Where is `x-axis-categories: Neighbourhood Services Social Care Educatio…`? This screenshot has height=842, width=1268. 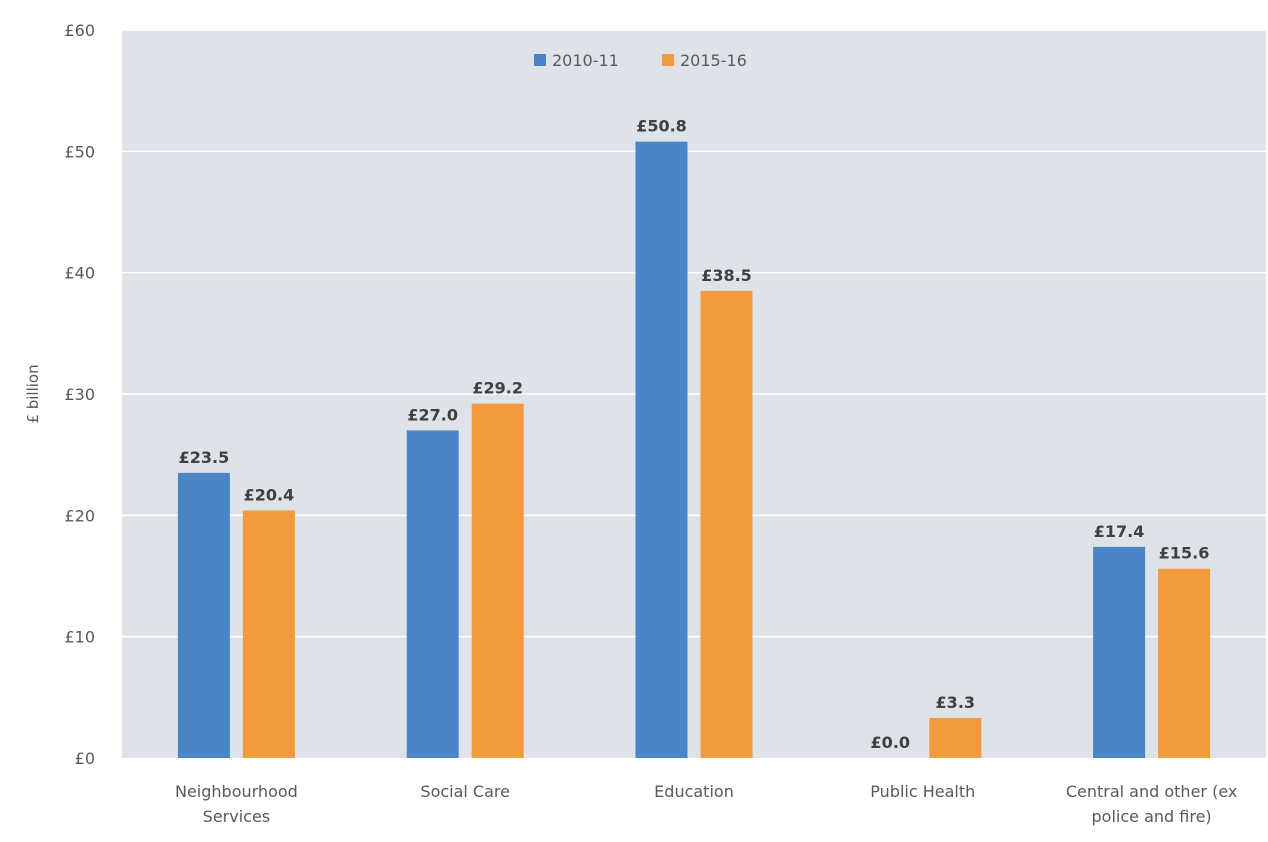
x-axis-categories: Neighbourhood Services Social Care Educatio… is located at coordinates (706, 804).